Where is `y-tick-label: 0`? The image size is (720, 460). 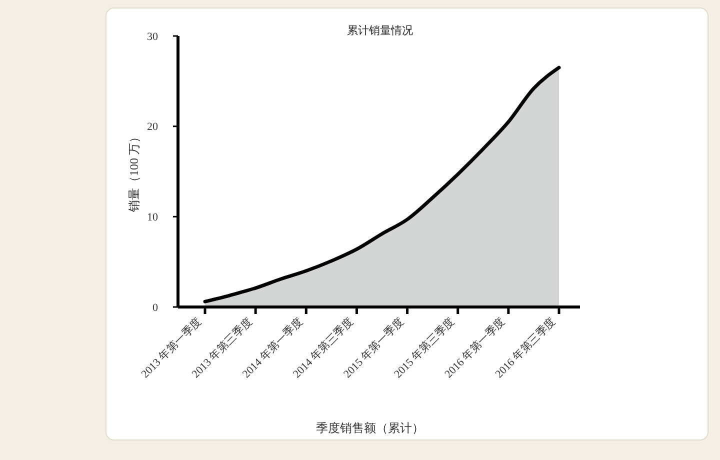
y-tick-label: 0 is located at coordinates (155, 308).